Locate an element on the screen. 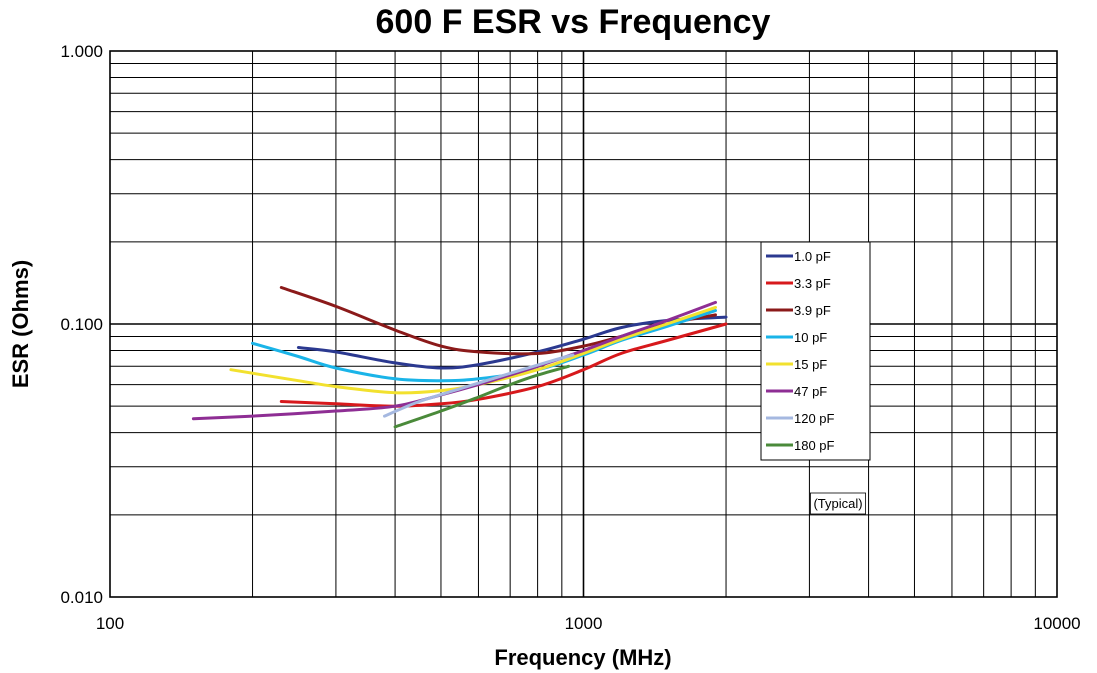  y-tick-label: 0.010 is located at coordinates (81, 597).